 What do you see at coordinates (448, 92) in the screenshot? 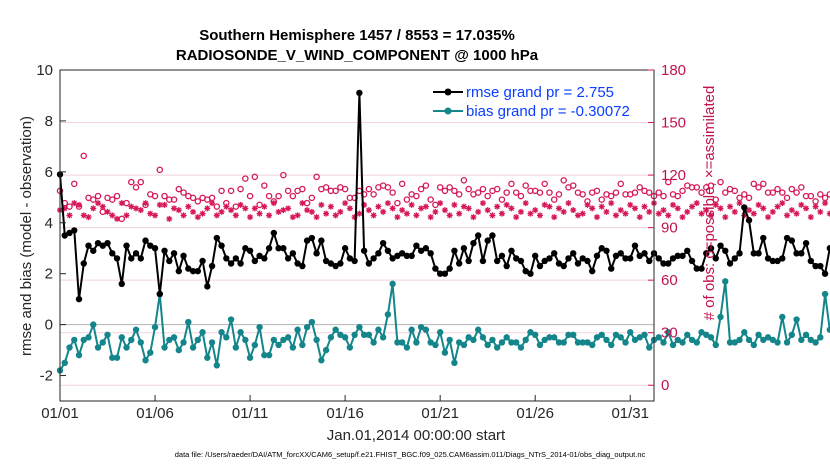
I see `legend-rmse-marker` at bounding box center [448, 92].